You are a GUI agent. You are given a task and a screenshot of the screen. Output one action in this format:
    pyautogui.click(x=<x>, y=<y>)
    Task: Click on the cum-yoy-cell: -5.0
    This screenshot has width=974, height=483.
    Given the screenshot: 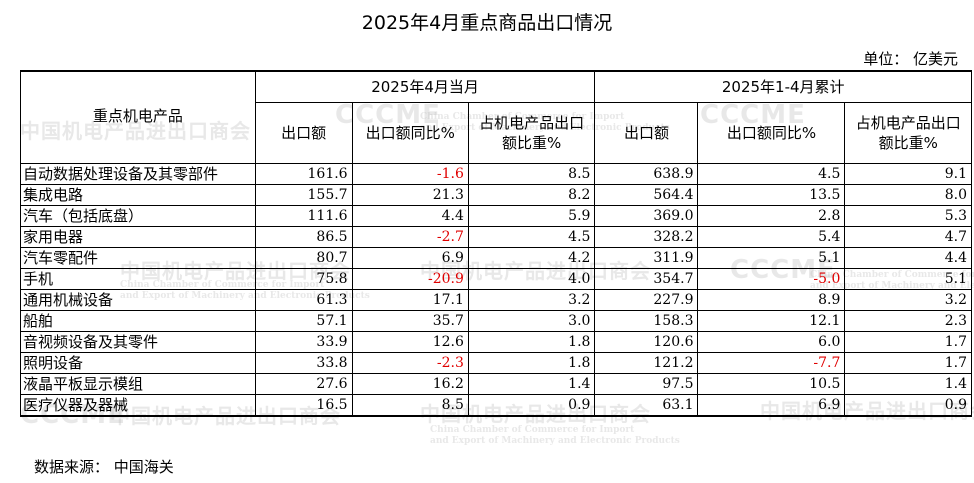 What is the action you would take?
    pyautogui.click(x=771, y=279)
    